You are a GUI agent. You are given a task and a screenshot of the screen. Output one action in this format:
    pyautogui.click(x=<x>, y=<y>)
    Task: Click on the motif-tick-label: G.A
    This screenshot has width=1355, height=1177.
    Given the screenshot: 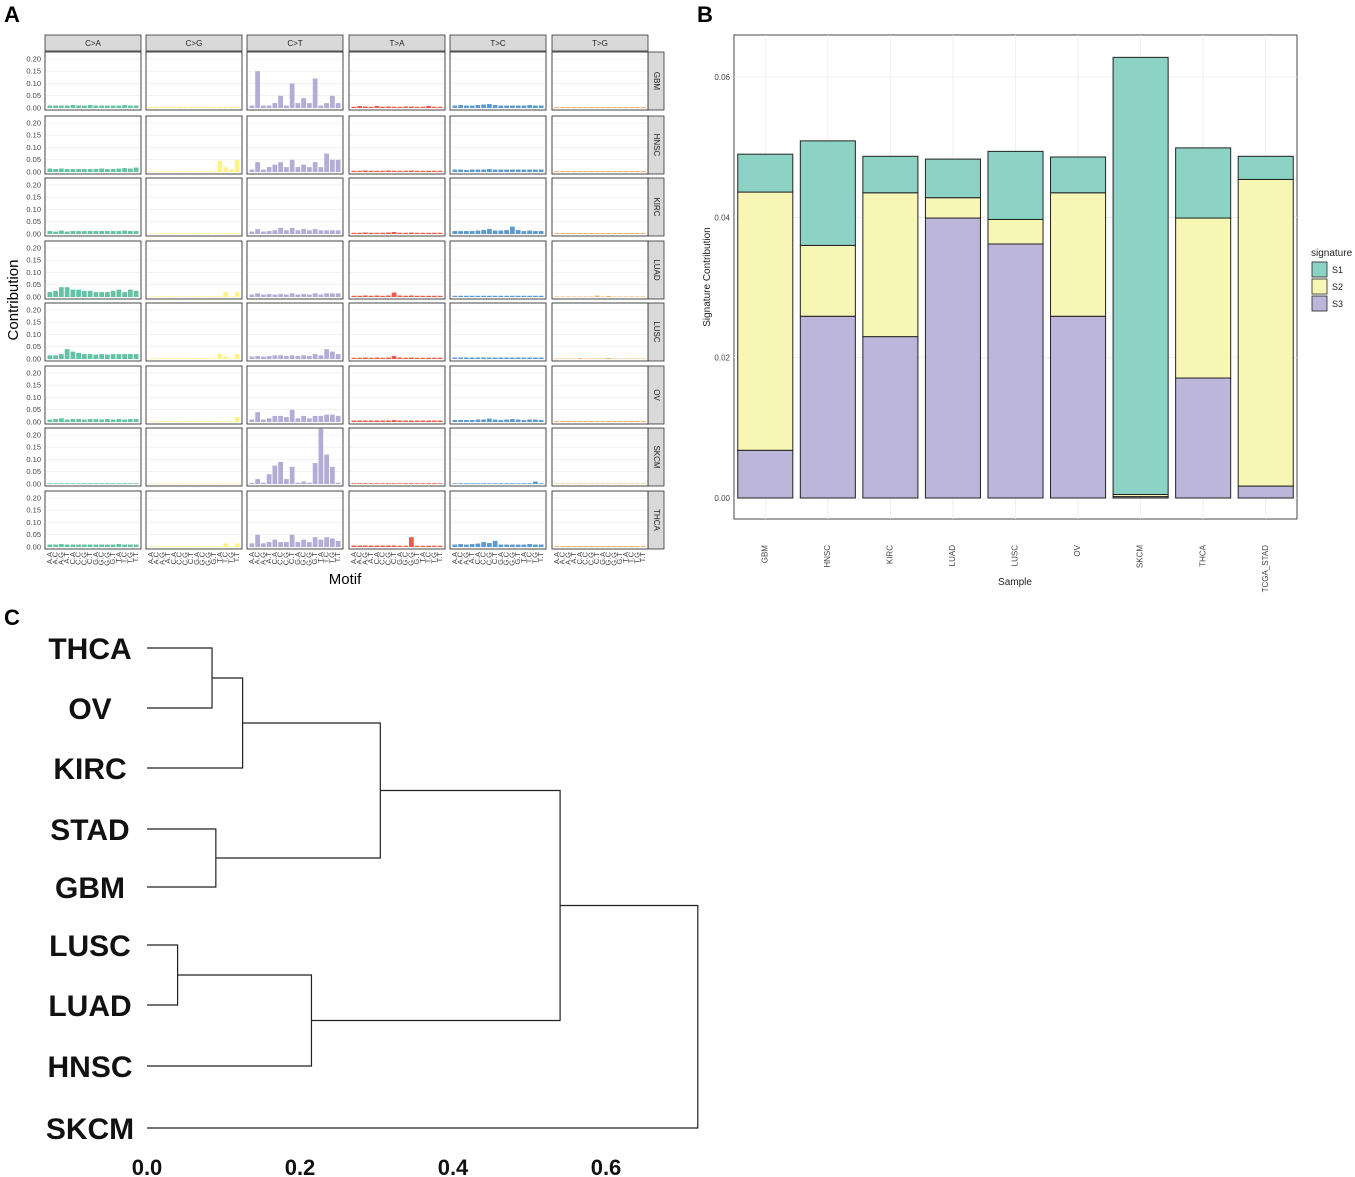 What is the action you would take?
    pyautogui.click(x=196, y=558)
    